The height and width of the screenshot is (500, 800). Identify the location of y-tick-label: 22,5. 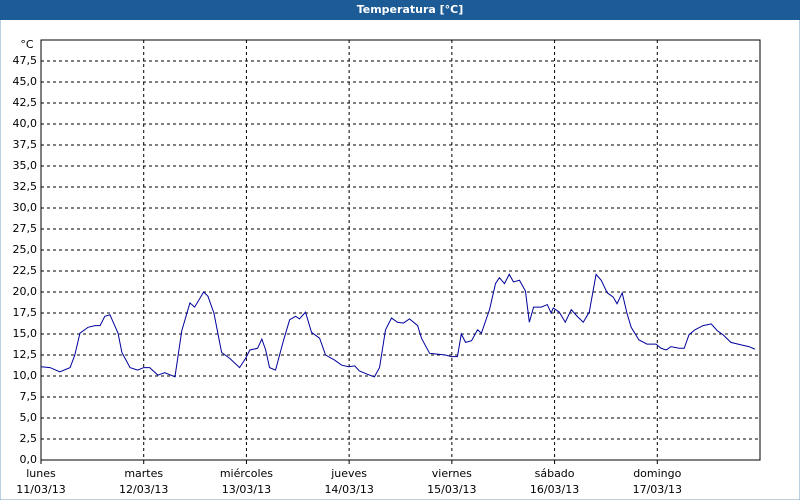
(25, 270).